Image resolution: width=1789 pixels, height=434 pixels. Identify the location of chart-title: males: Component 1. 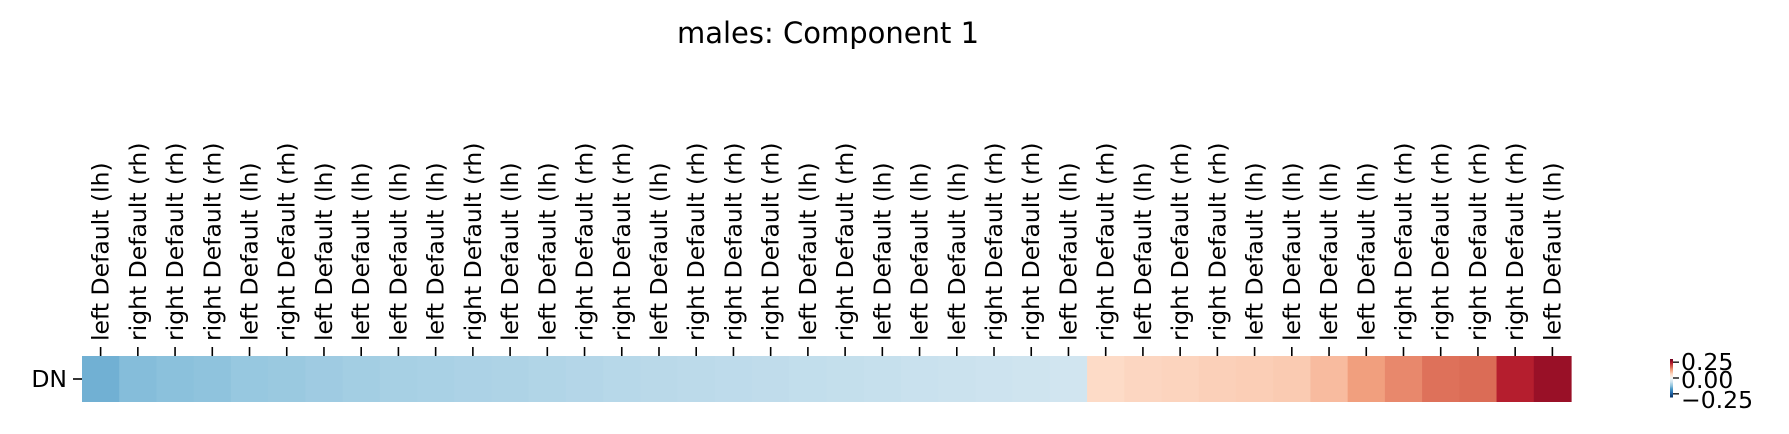
(828, 33).